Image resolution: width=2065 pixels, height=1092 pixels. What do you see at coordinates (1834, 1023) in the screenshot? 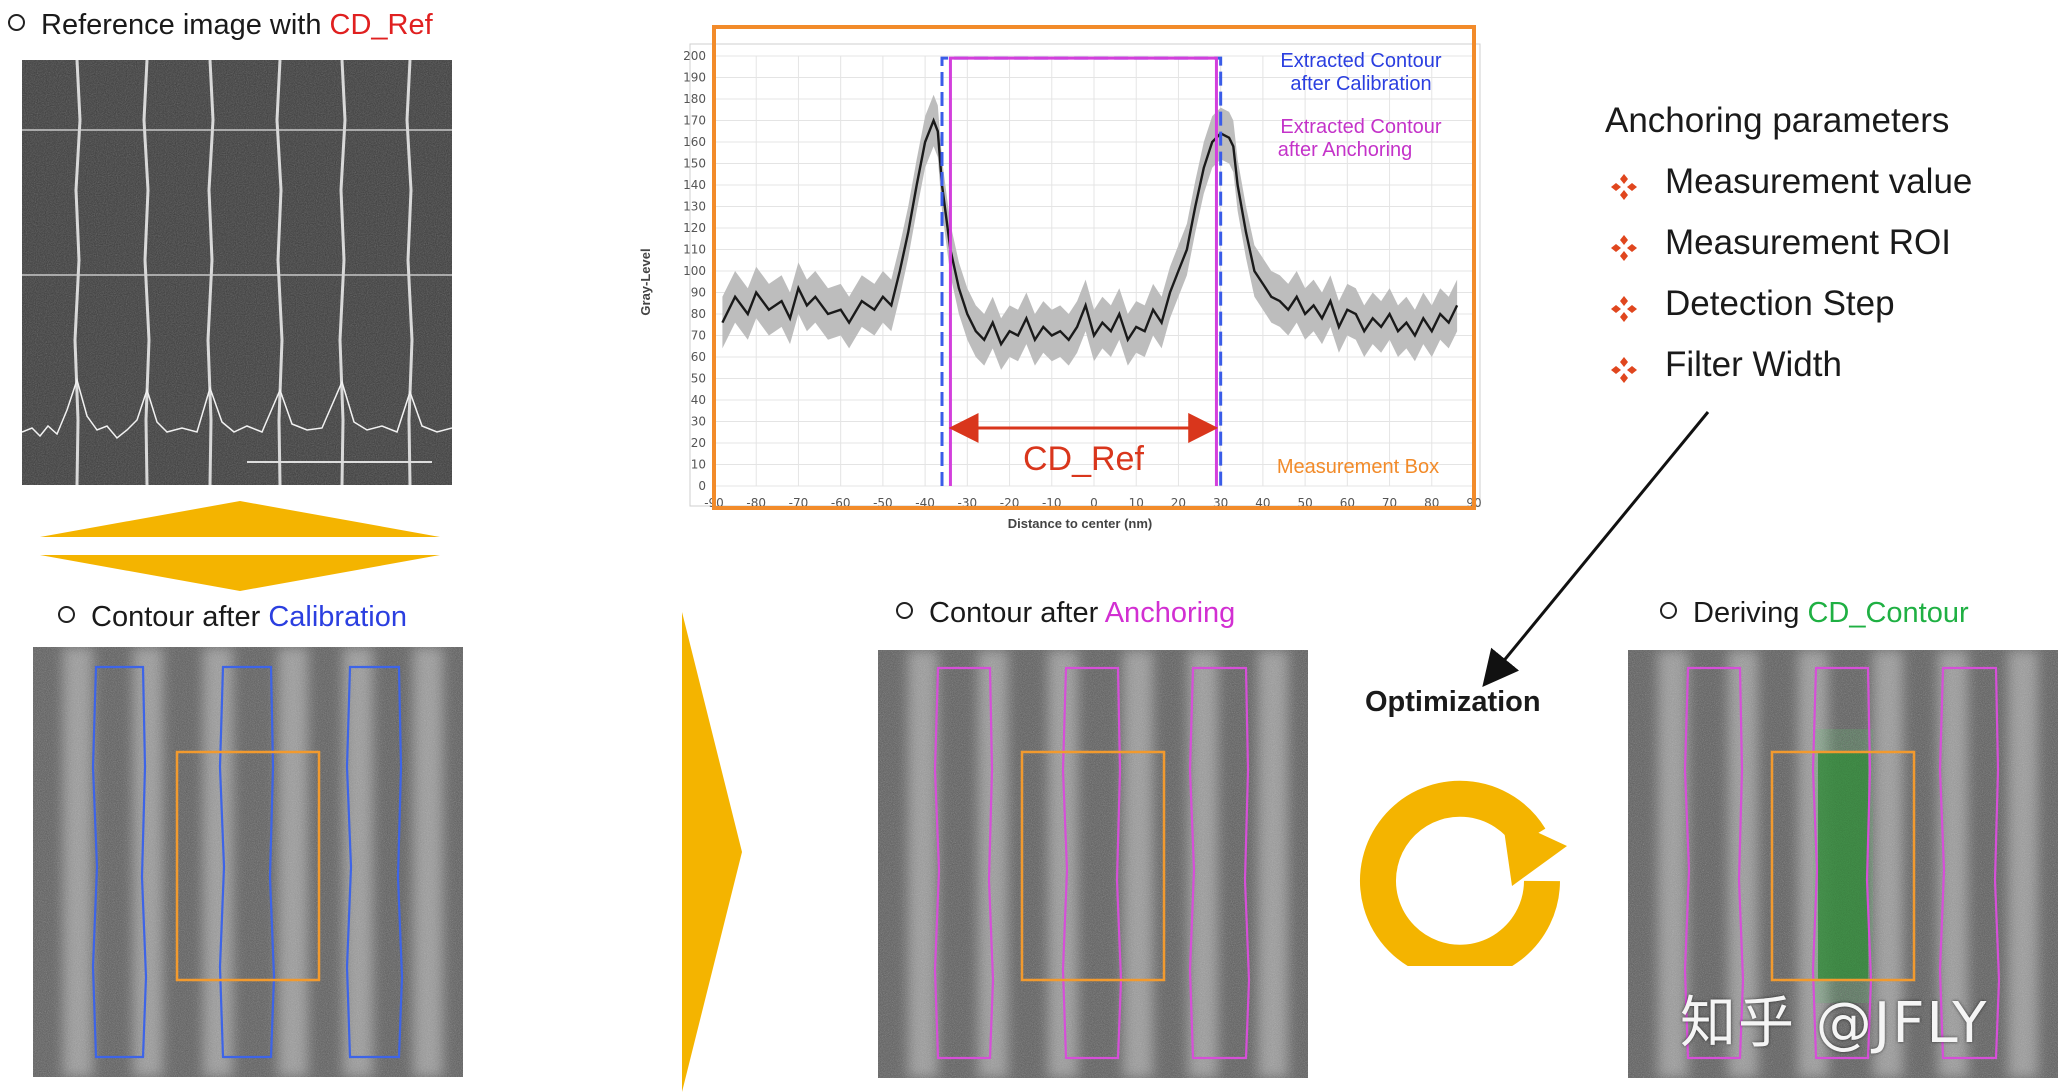
I see `watermark: 知乎 @JFLY` at bounding box center [1834, 1023].